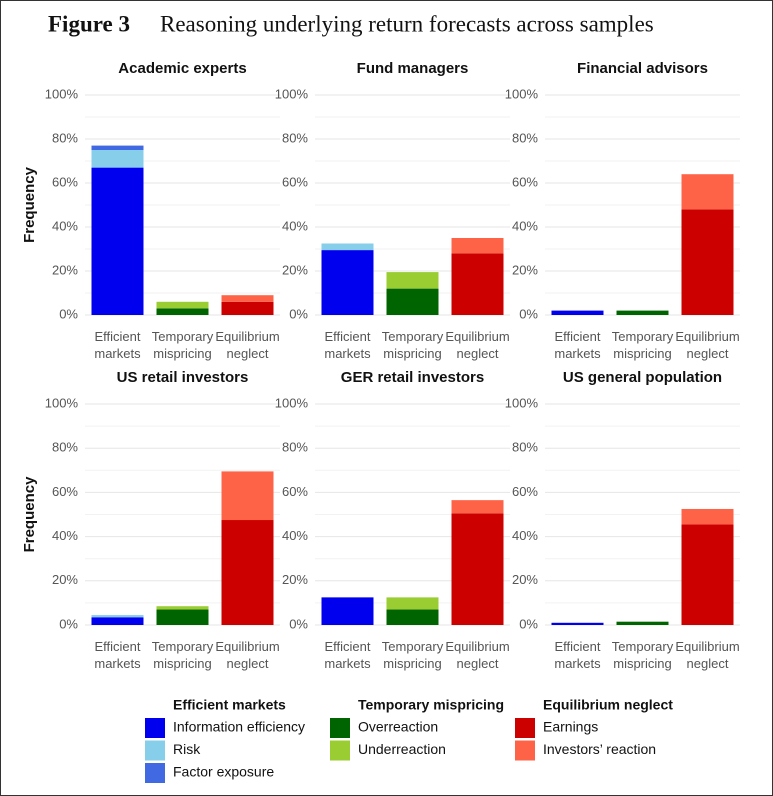  Describe the element at coordinates (182, 68) in the screenshot. I see `panel-title: Academic experts` at that location.